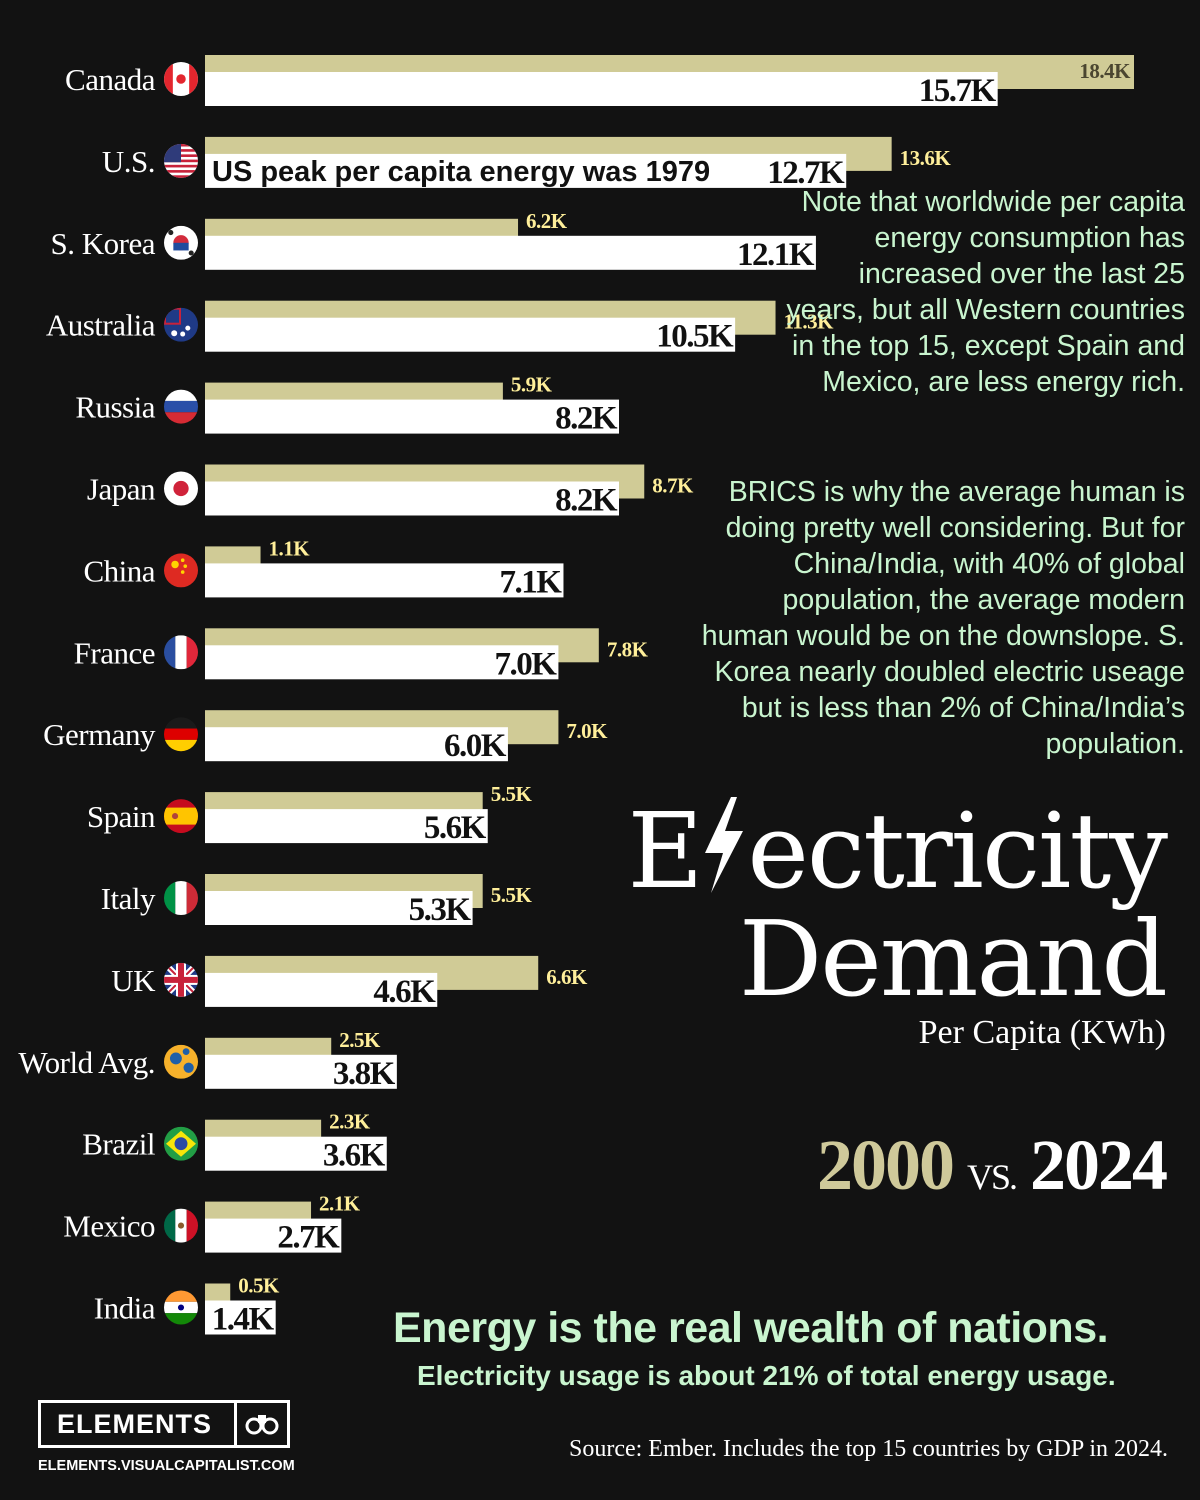 This screenshot has width=1200, height=1500. I want to click on value-2000-World Avg.: 2.5K, so click(360, 1040).